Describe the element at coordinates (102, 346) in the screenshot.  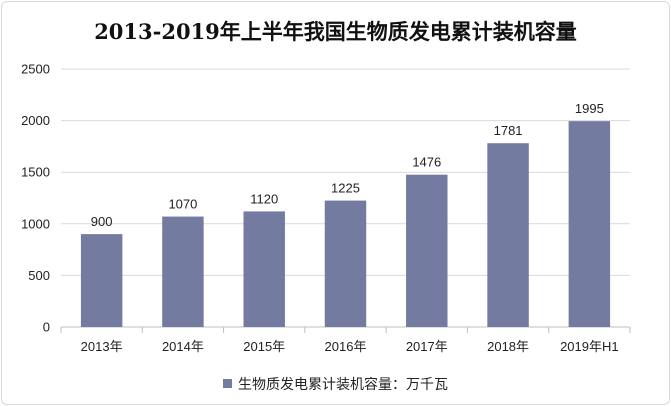
I see `x-tick-label: 2013年` at that location.